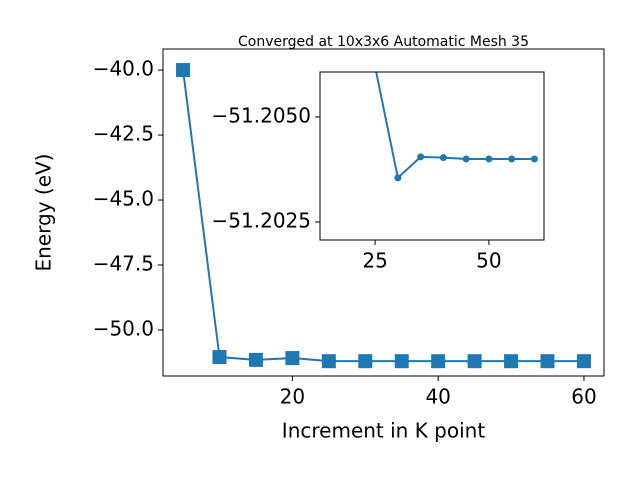  What do you see at coordinates (383, 42) in the screenshot?
I see `chart-title: Converged at 10x3x6 Automatic Mesh 35` at bounding box center [383, 42].